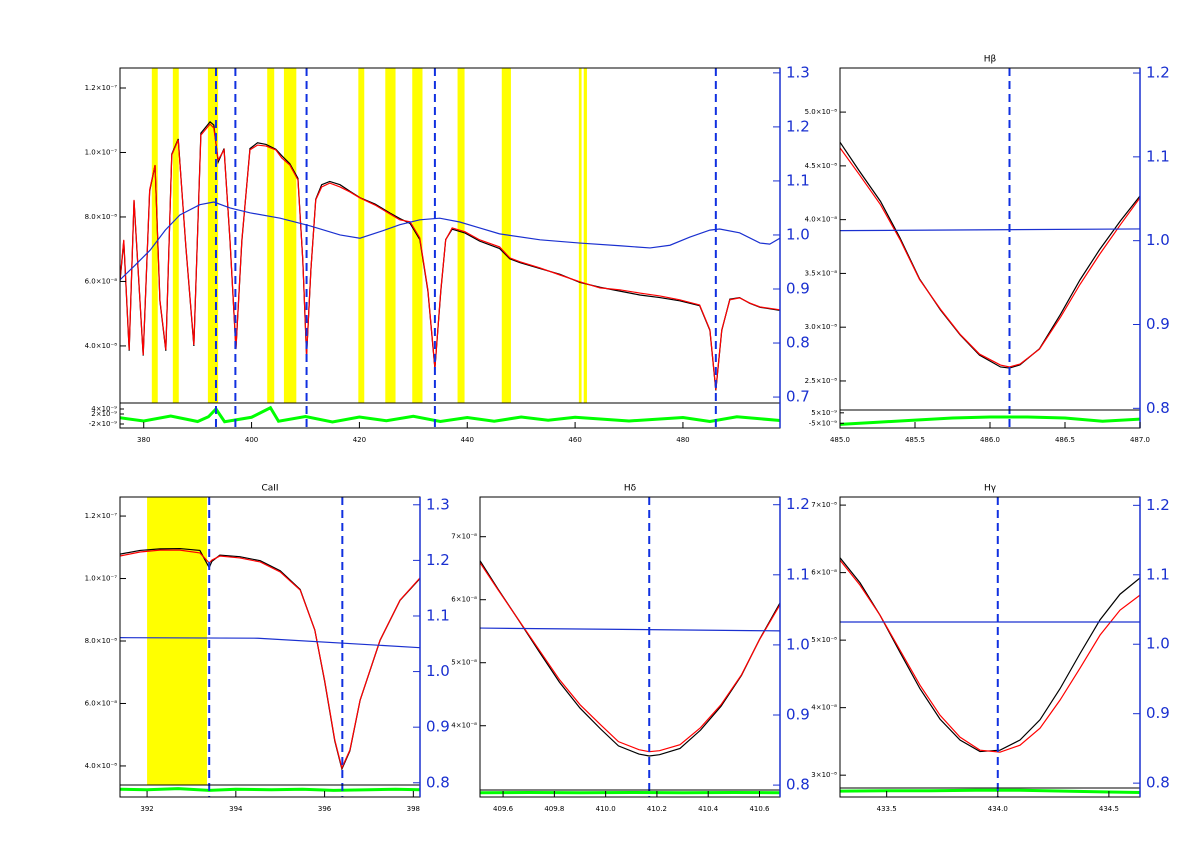 This screenshot has width=1200, height=860. What do you see at coordinates (467, 440) in the screenshot?
I see `x-tick-label: 440` at bounding box center [467, 440].